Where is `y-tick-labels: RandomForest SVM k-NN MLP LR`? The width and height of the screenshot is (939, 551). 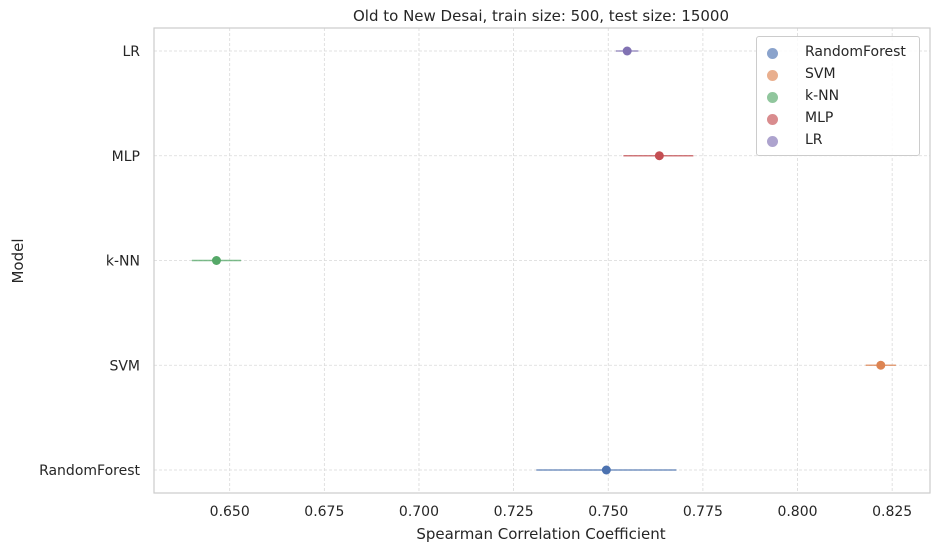
y-tick-labels: RandomForest SVM k-NN MLP LR is located at coordinates (89, 261).